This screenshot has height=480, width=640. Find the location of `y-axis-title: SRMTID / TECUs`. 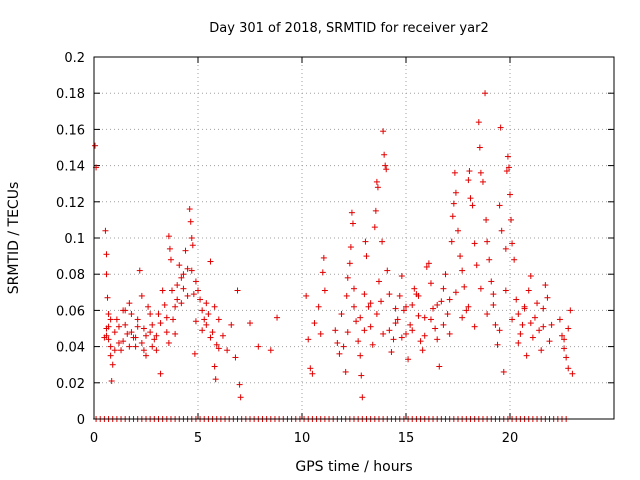

y-axis-title: SRMTID / TECUs is located at coordinates (14, 238).